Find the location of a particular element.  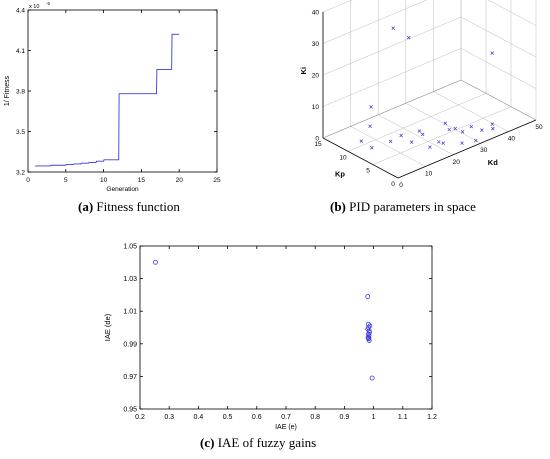

a-x-tick-label: 0 is located at coordinates (28, 180).